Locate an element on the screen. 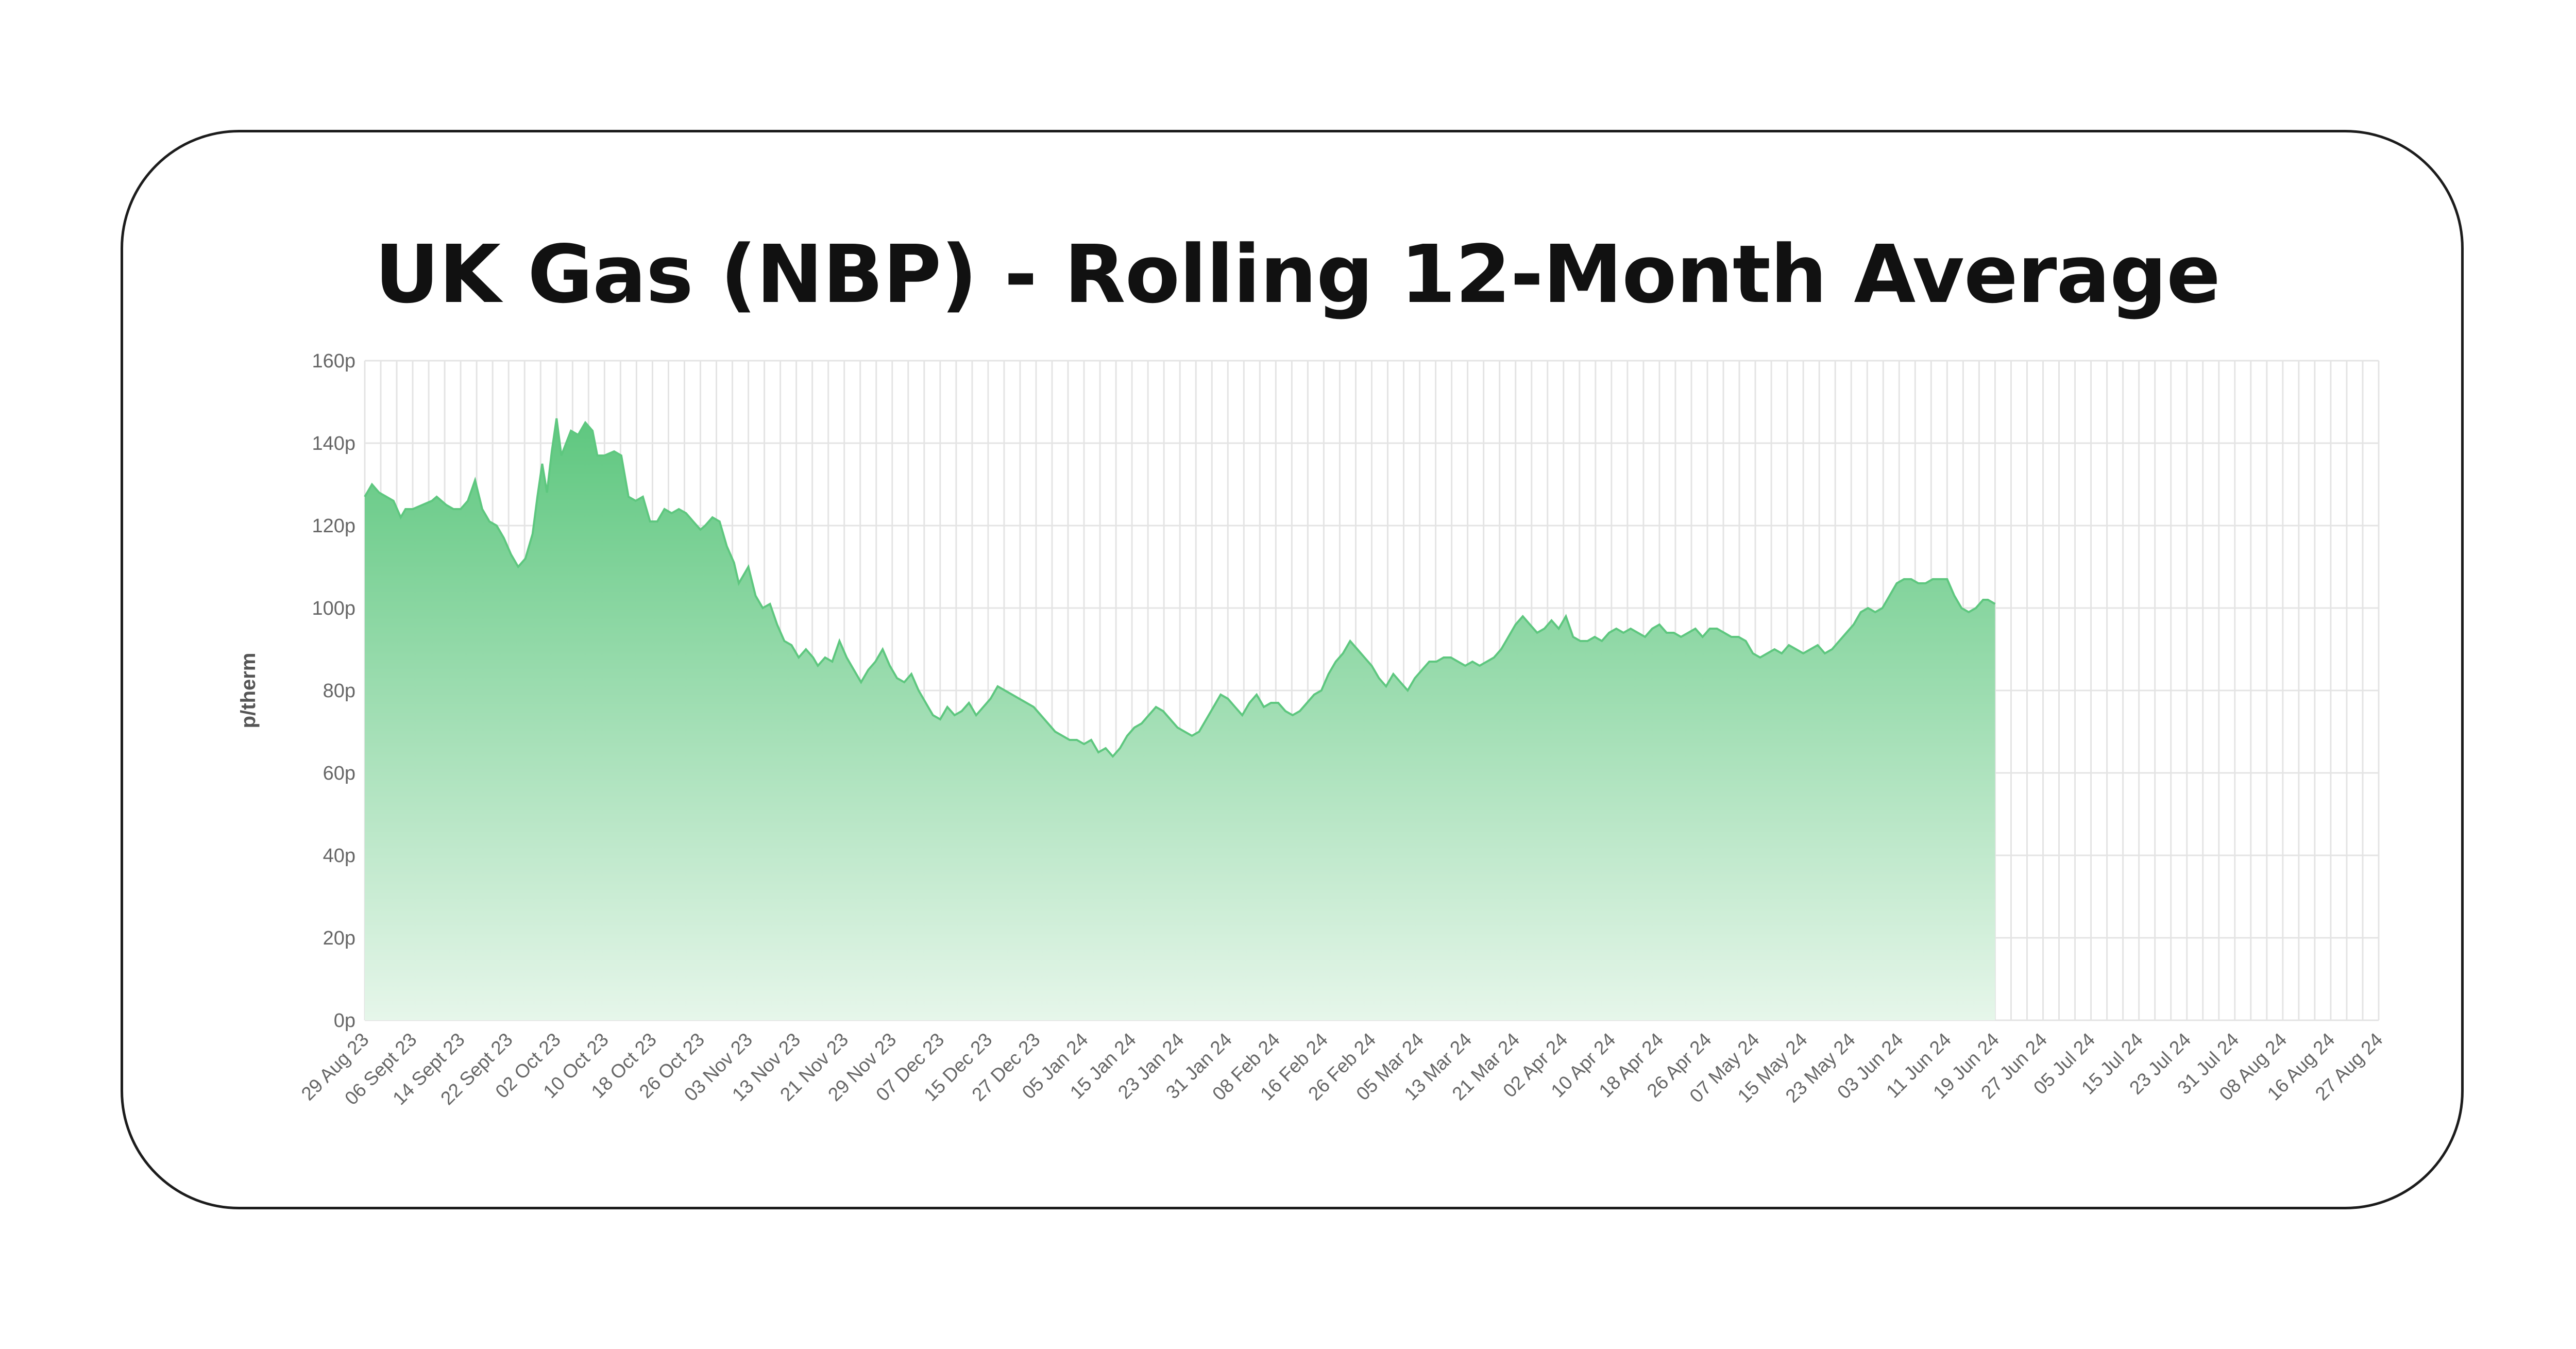 This screenshot has width=2576, height=1349. y-tick-label: 80p is located at coordinates (339, 691).